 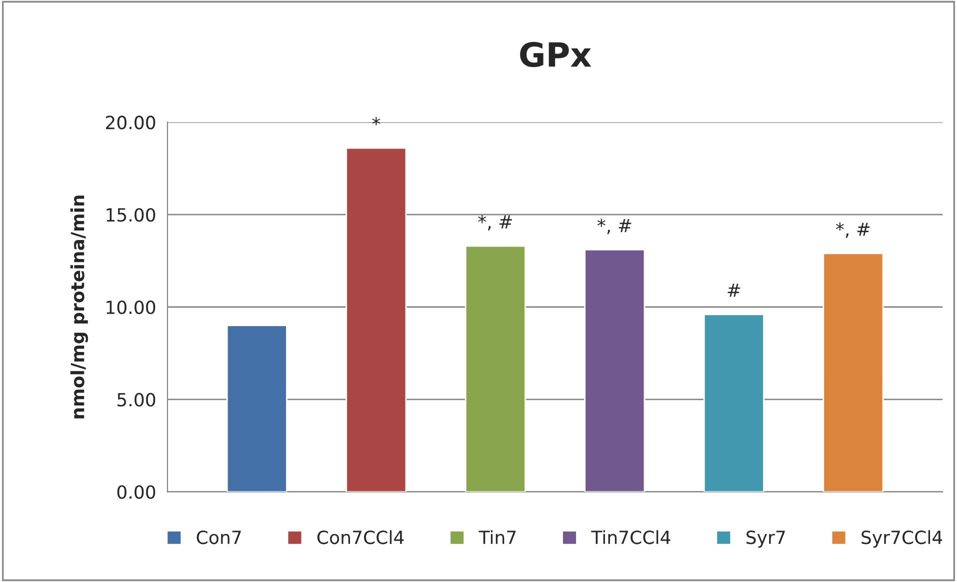 I want to click on legend-label: Syr7CCl4, so click(x=902, y=539).